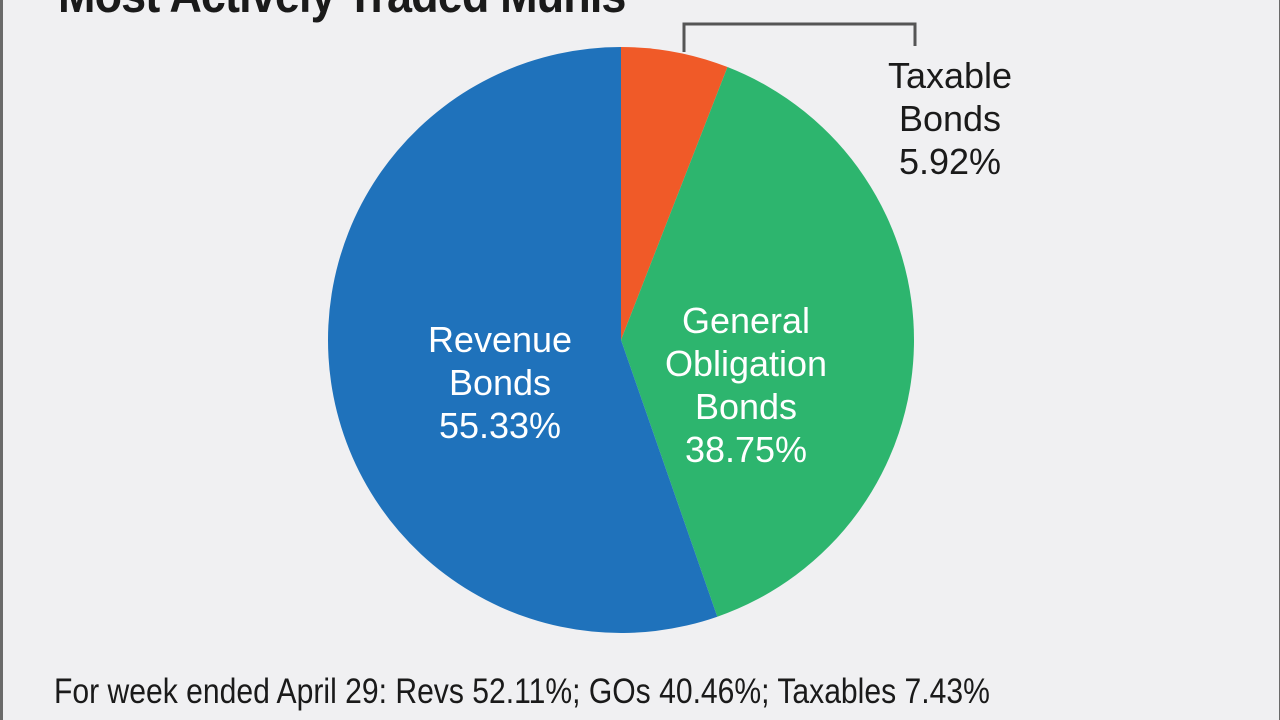  Describe the element at coordinates (950, 118) in the screenshot. I see `slice-label: Taxable Bonds 5.92%` at that location.